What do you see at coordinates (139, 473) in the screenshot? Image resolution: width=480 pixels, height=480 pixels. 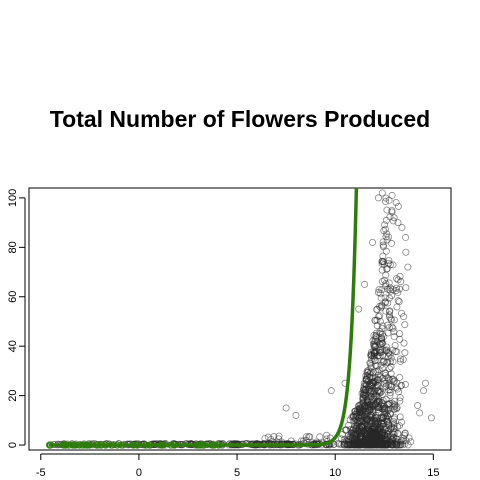 I see `x-tick-label: 0` at bounding box center [139, 473].